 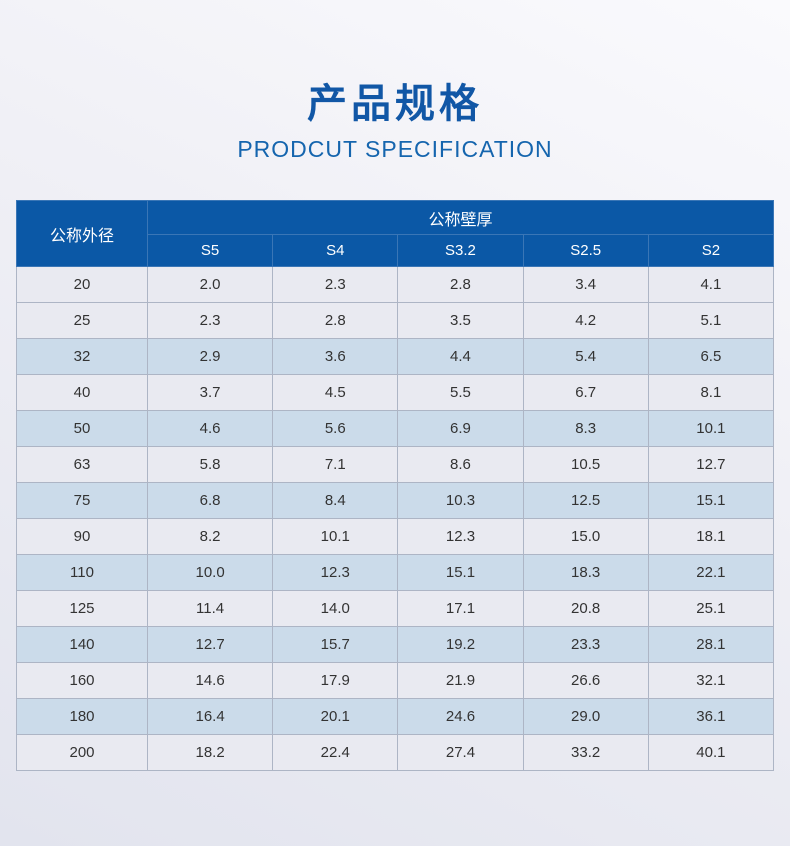 What do you see at coordinates (585, 680) in the screenshot?
I see `wall-thickness-cell: 26.6` at bounding box center [585, 680].